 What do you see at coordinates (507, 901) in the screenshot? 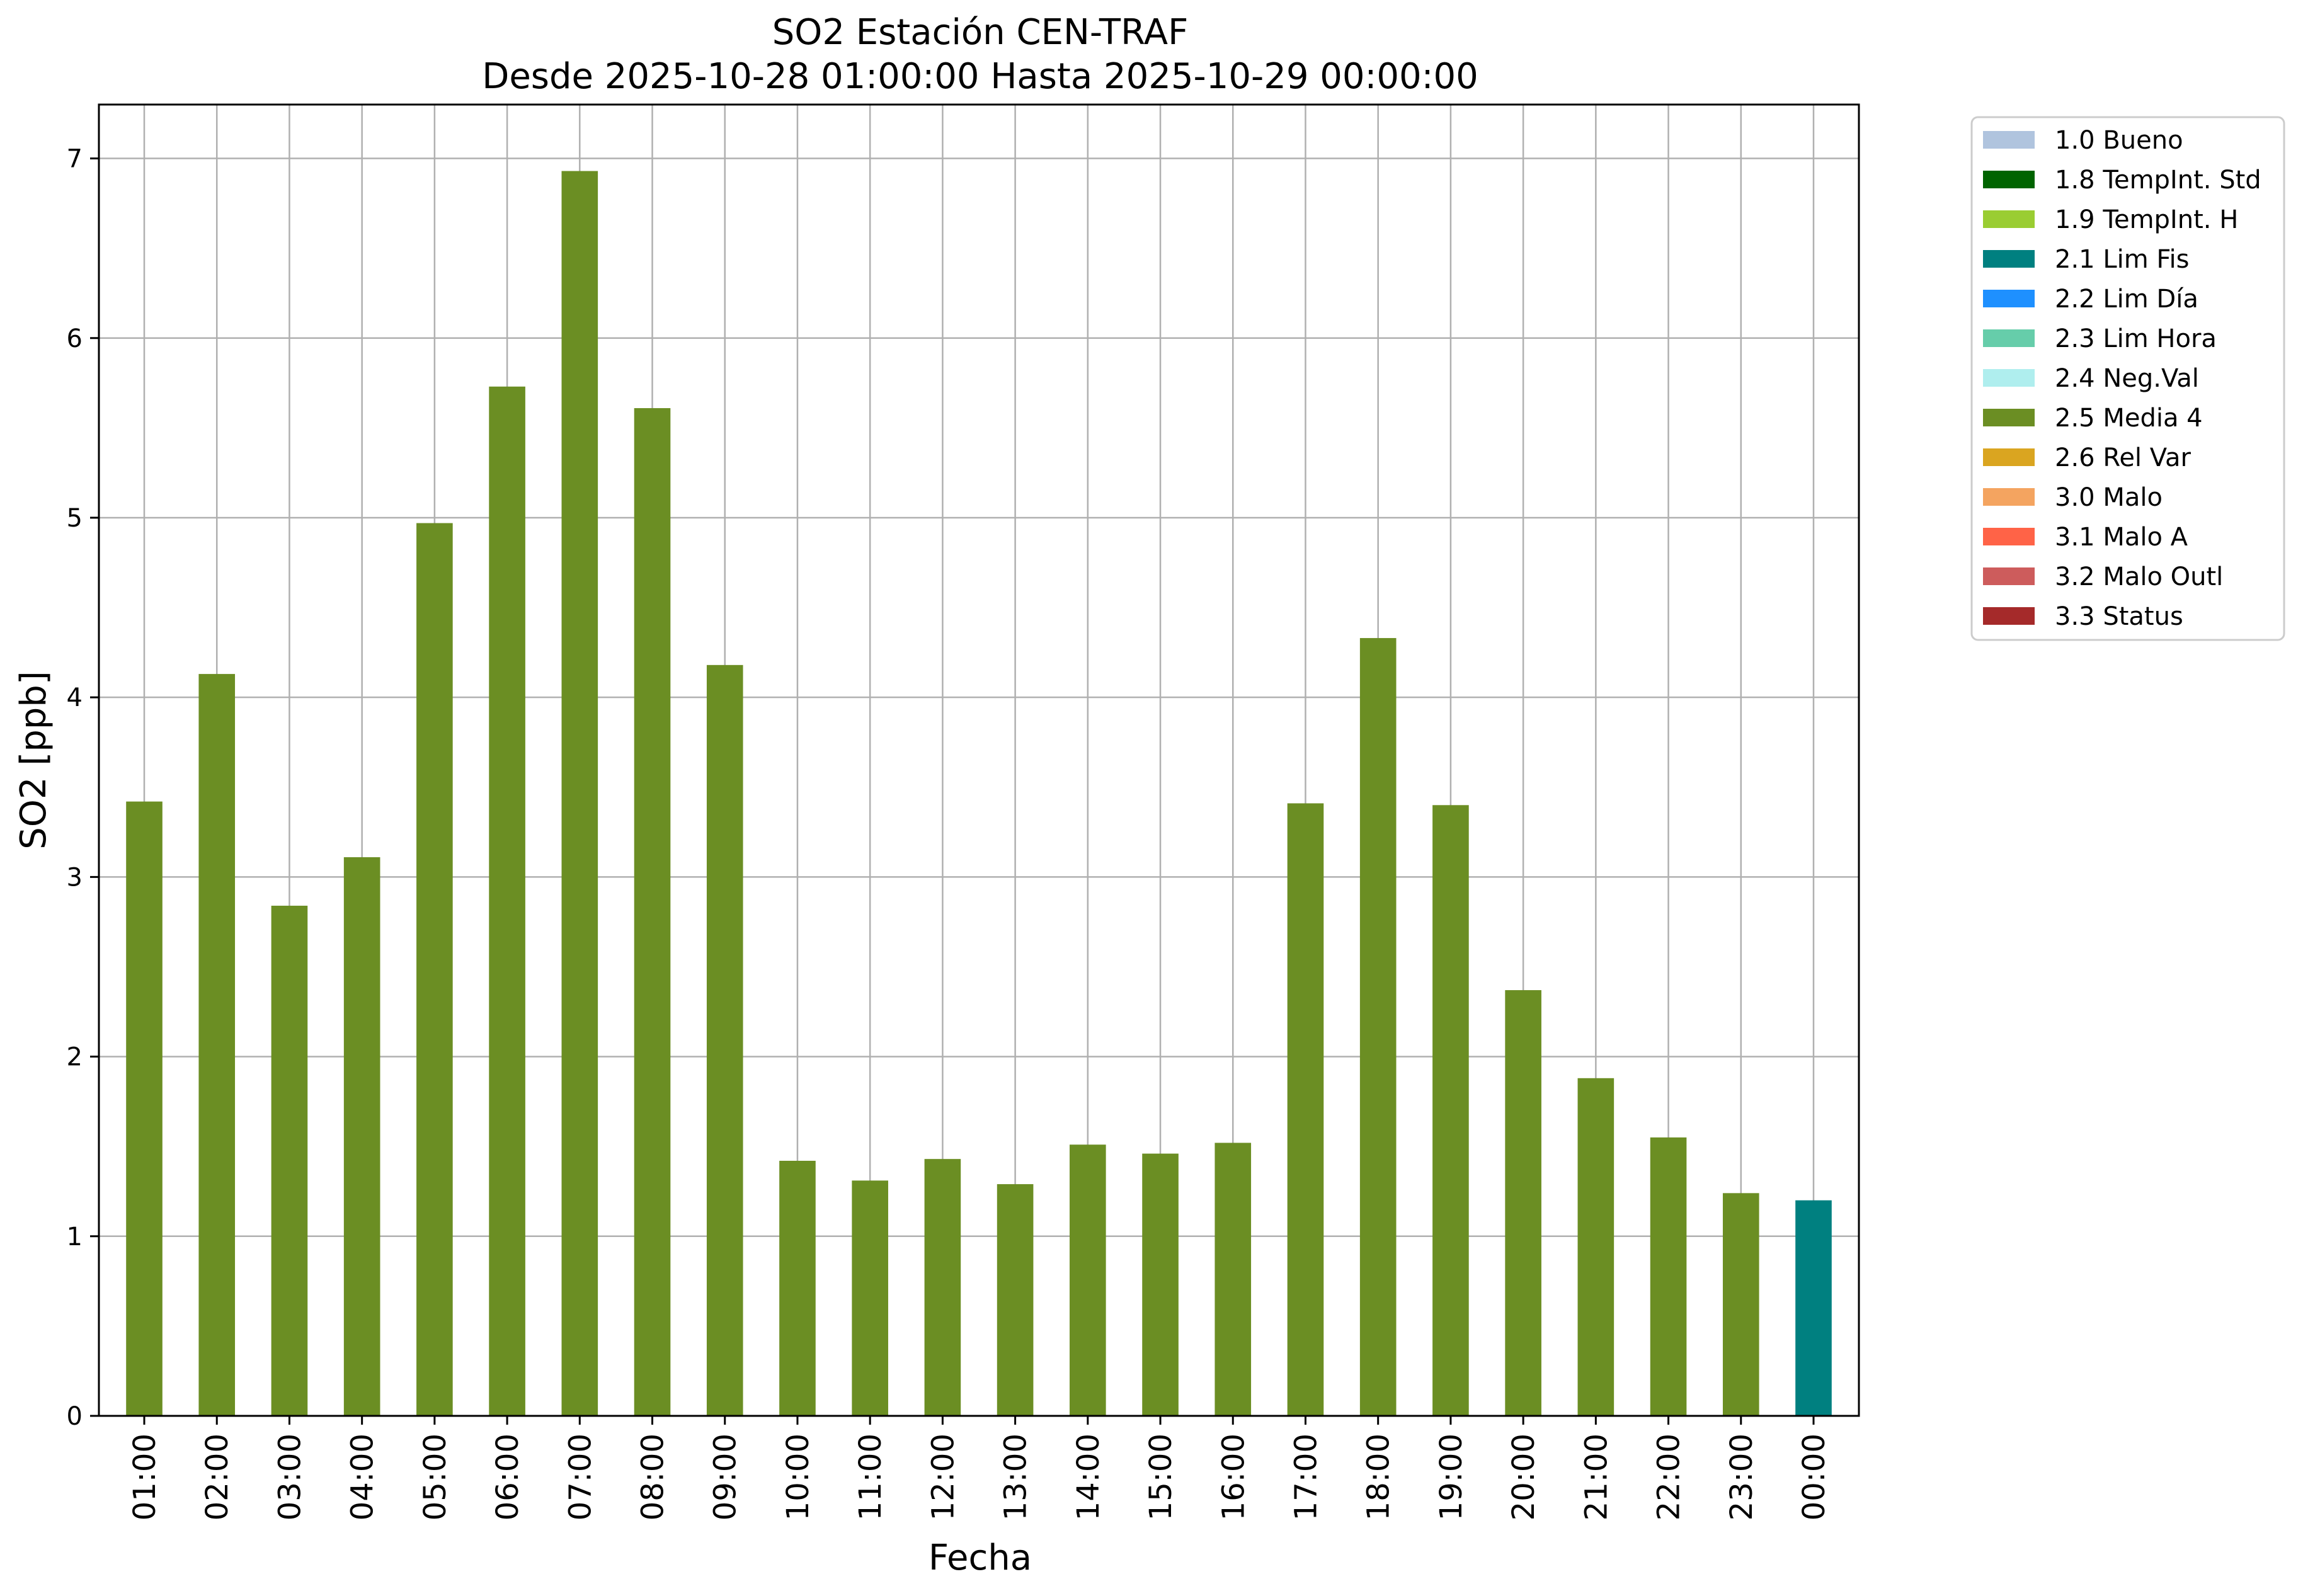
I see `bar-06:00` at bounding box center [507, 901].